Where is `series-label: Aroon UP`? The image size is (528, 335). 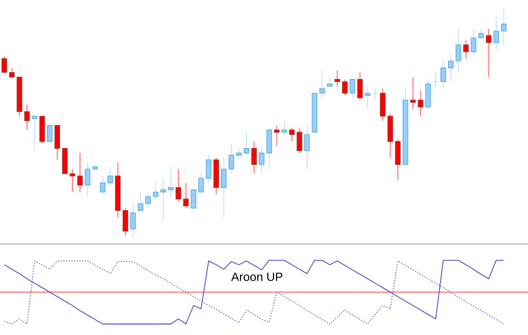
series-label: Aroon UP is located at coordinates (256, 277).